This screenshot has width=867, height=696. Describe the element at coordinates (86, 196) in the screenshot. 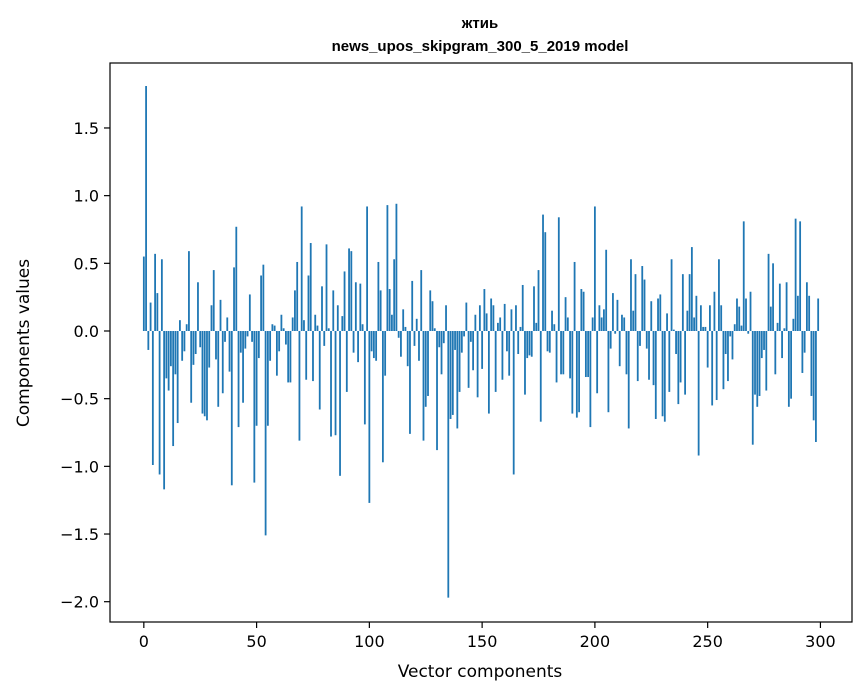

I see `y-tick-label: 1.0` at that location.